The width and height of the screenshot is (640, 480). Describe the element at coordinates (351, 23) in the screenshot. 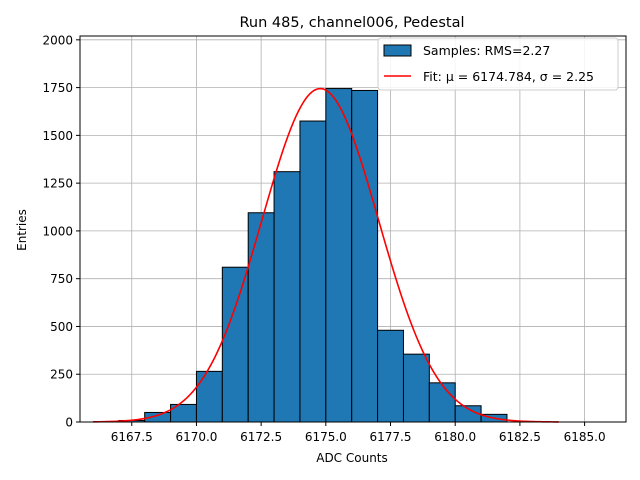

I see `chart-title: Run 485, channel006, Pedestal` at that location.